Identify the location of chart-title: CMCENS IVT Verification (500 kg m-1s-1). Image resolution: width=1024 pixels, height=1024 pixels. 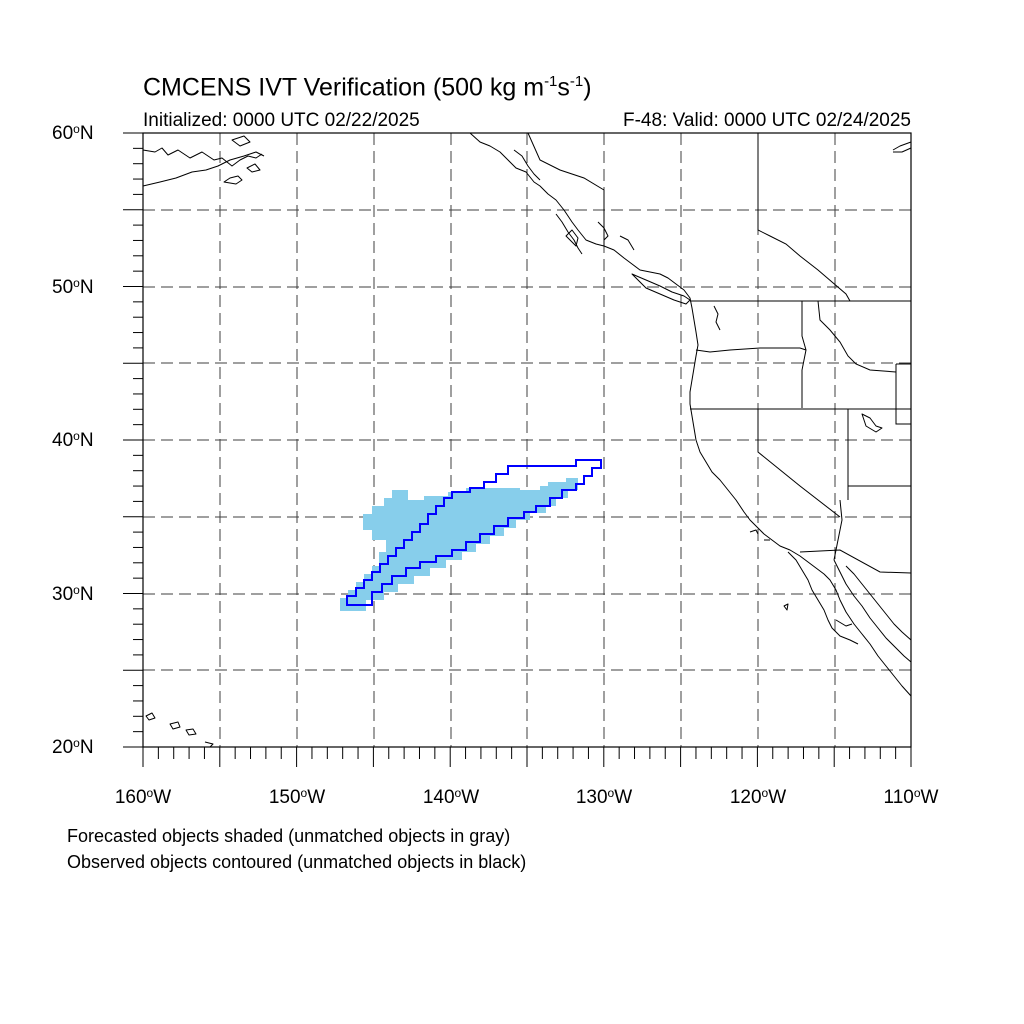
(367, 87).